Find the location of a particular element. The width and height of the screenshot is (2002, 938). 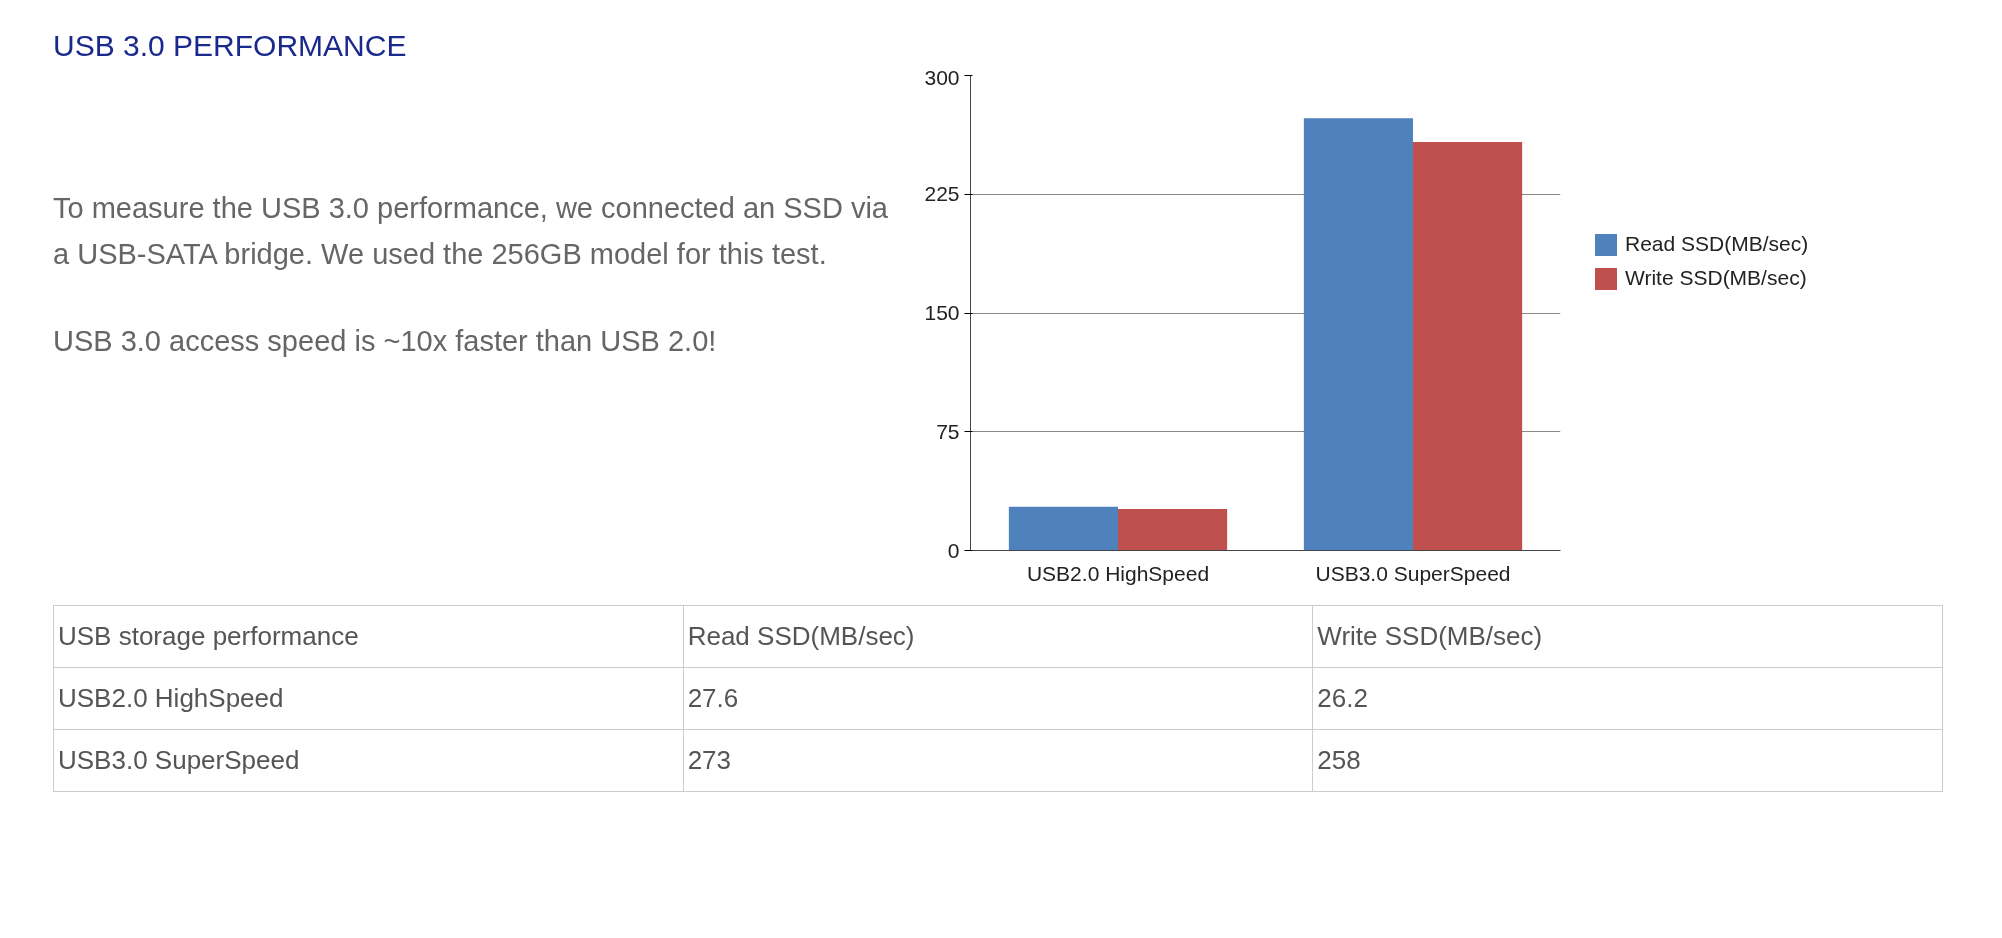

category-label: USB2.0 HighSpeed is located at coordinates (171, 698).